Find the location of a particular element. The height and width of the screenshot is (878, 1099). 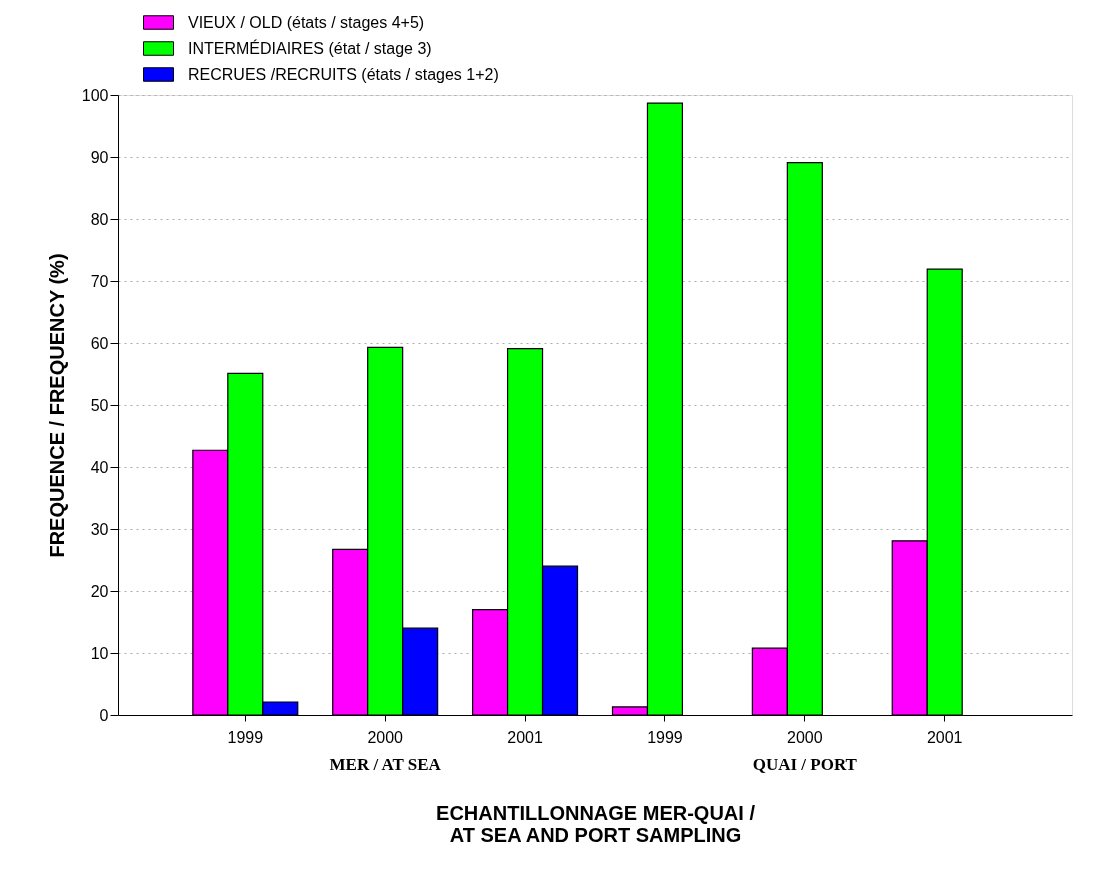

y-axis-title: FREQUENCE / FREQUENCY (%) is located at coordinates (56, 405).